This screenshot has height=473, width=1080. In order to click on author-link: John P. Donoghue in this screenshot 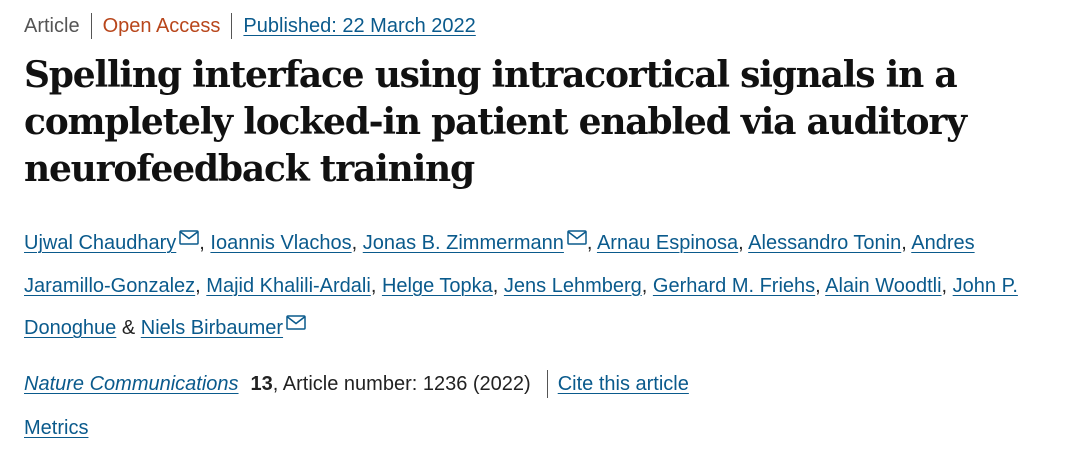, I will do `click(521, 307)`.